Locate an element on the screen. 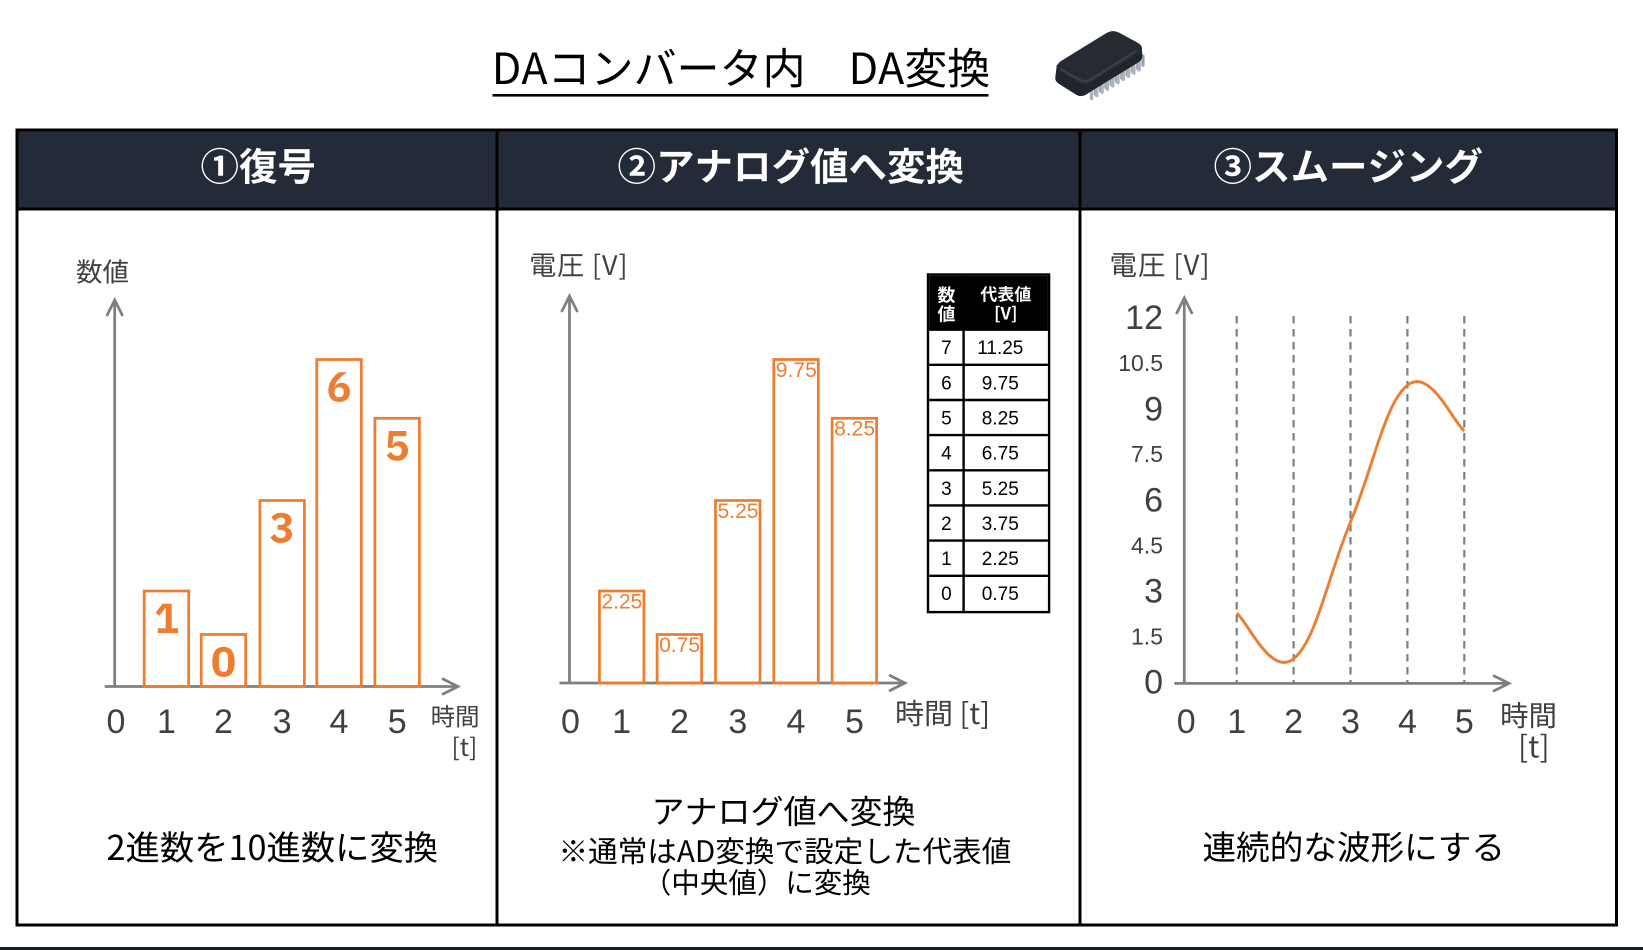 The width and height of the screenshot is (1643, 950). svg-text: 11.25 is located at coordinates (1000, 348).